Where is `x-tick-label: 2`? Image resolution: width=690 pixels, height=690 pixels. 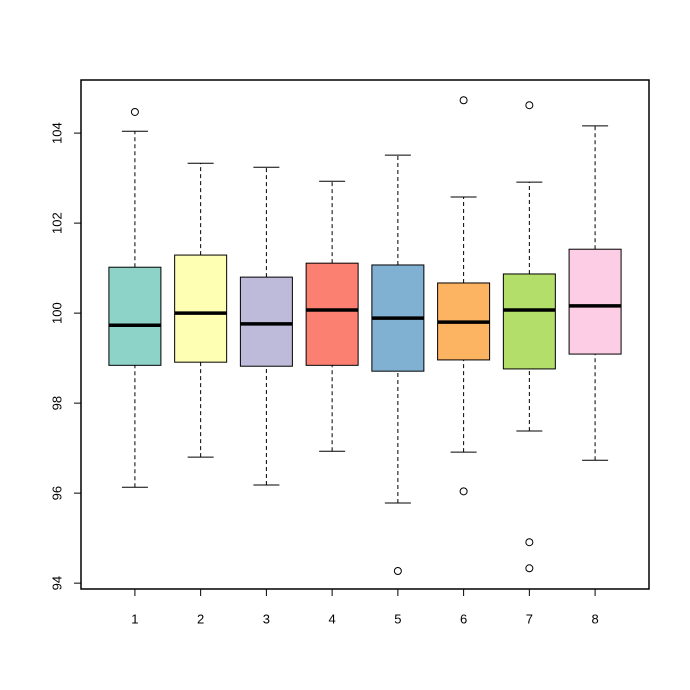
x-tick-label: 2 is located at coordinates (200, 618).